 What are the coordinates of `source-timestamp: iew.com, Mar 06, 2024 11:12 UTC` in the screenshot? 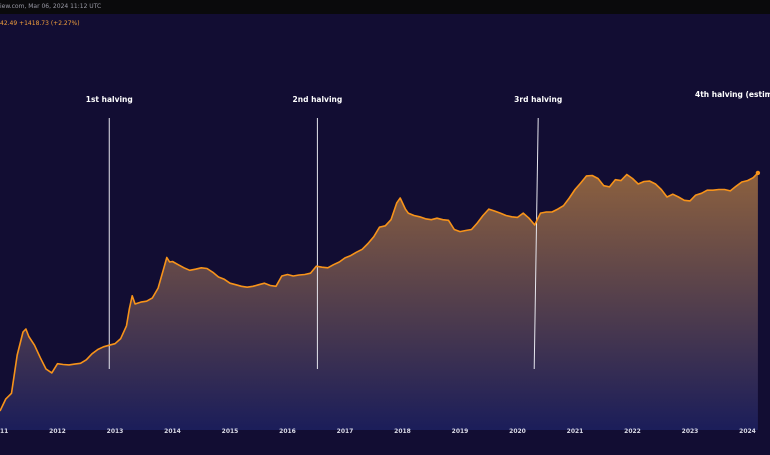 It's located at (51, 6).